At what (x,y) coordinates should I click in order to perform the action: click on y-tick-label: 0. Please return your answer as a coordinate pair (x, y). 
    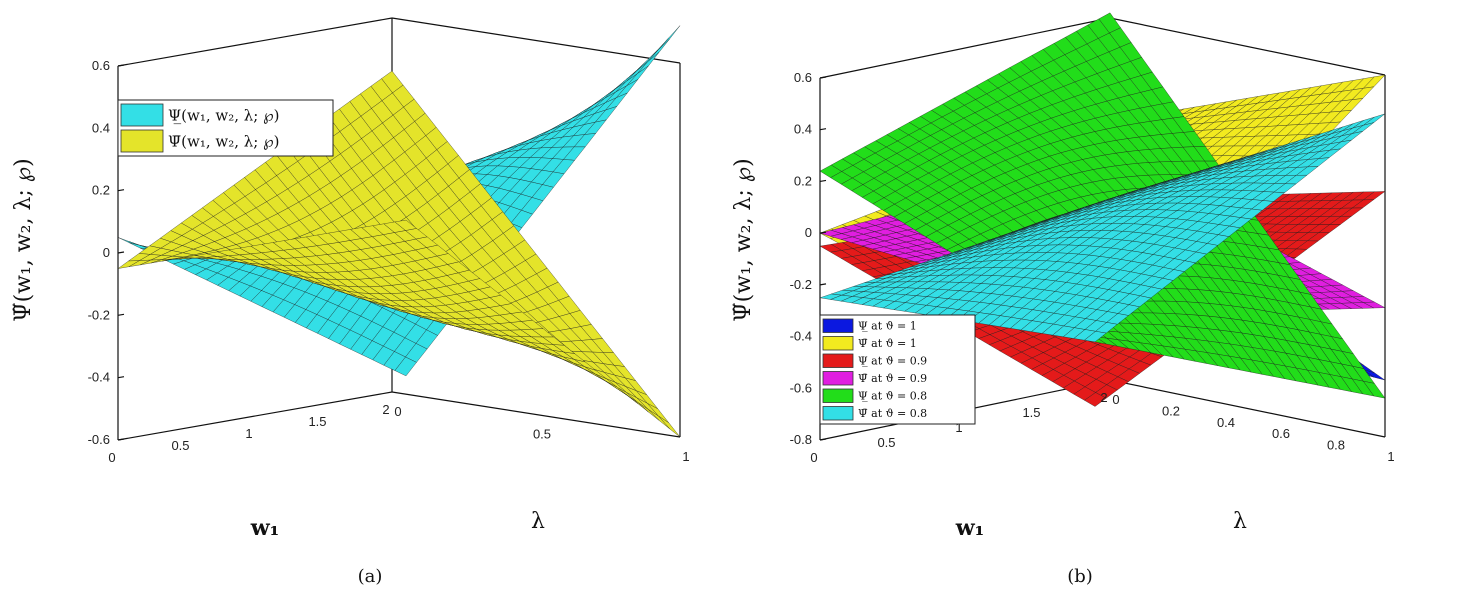
    Looking at the image, I should click on (397, 411).